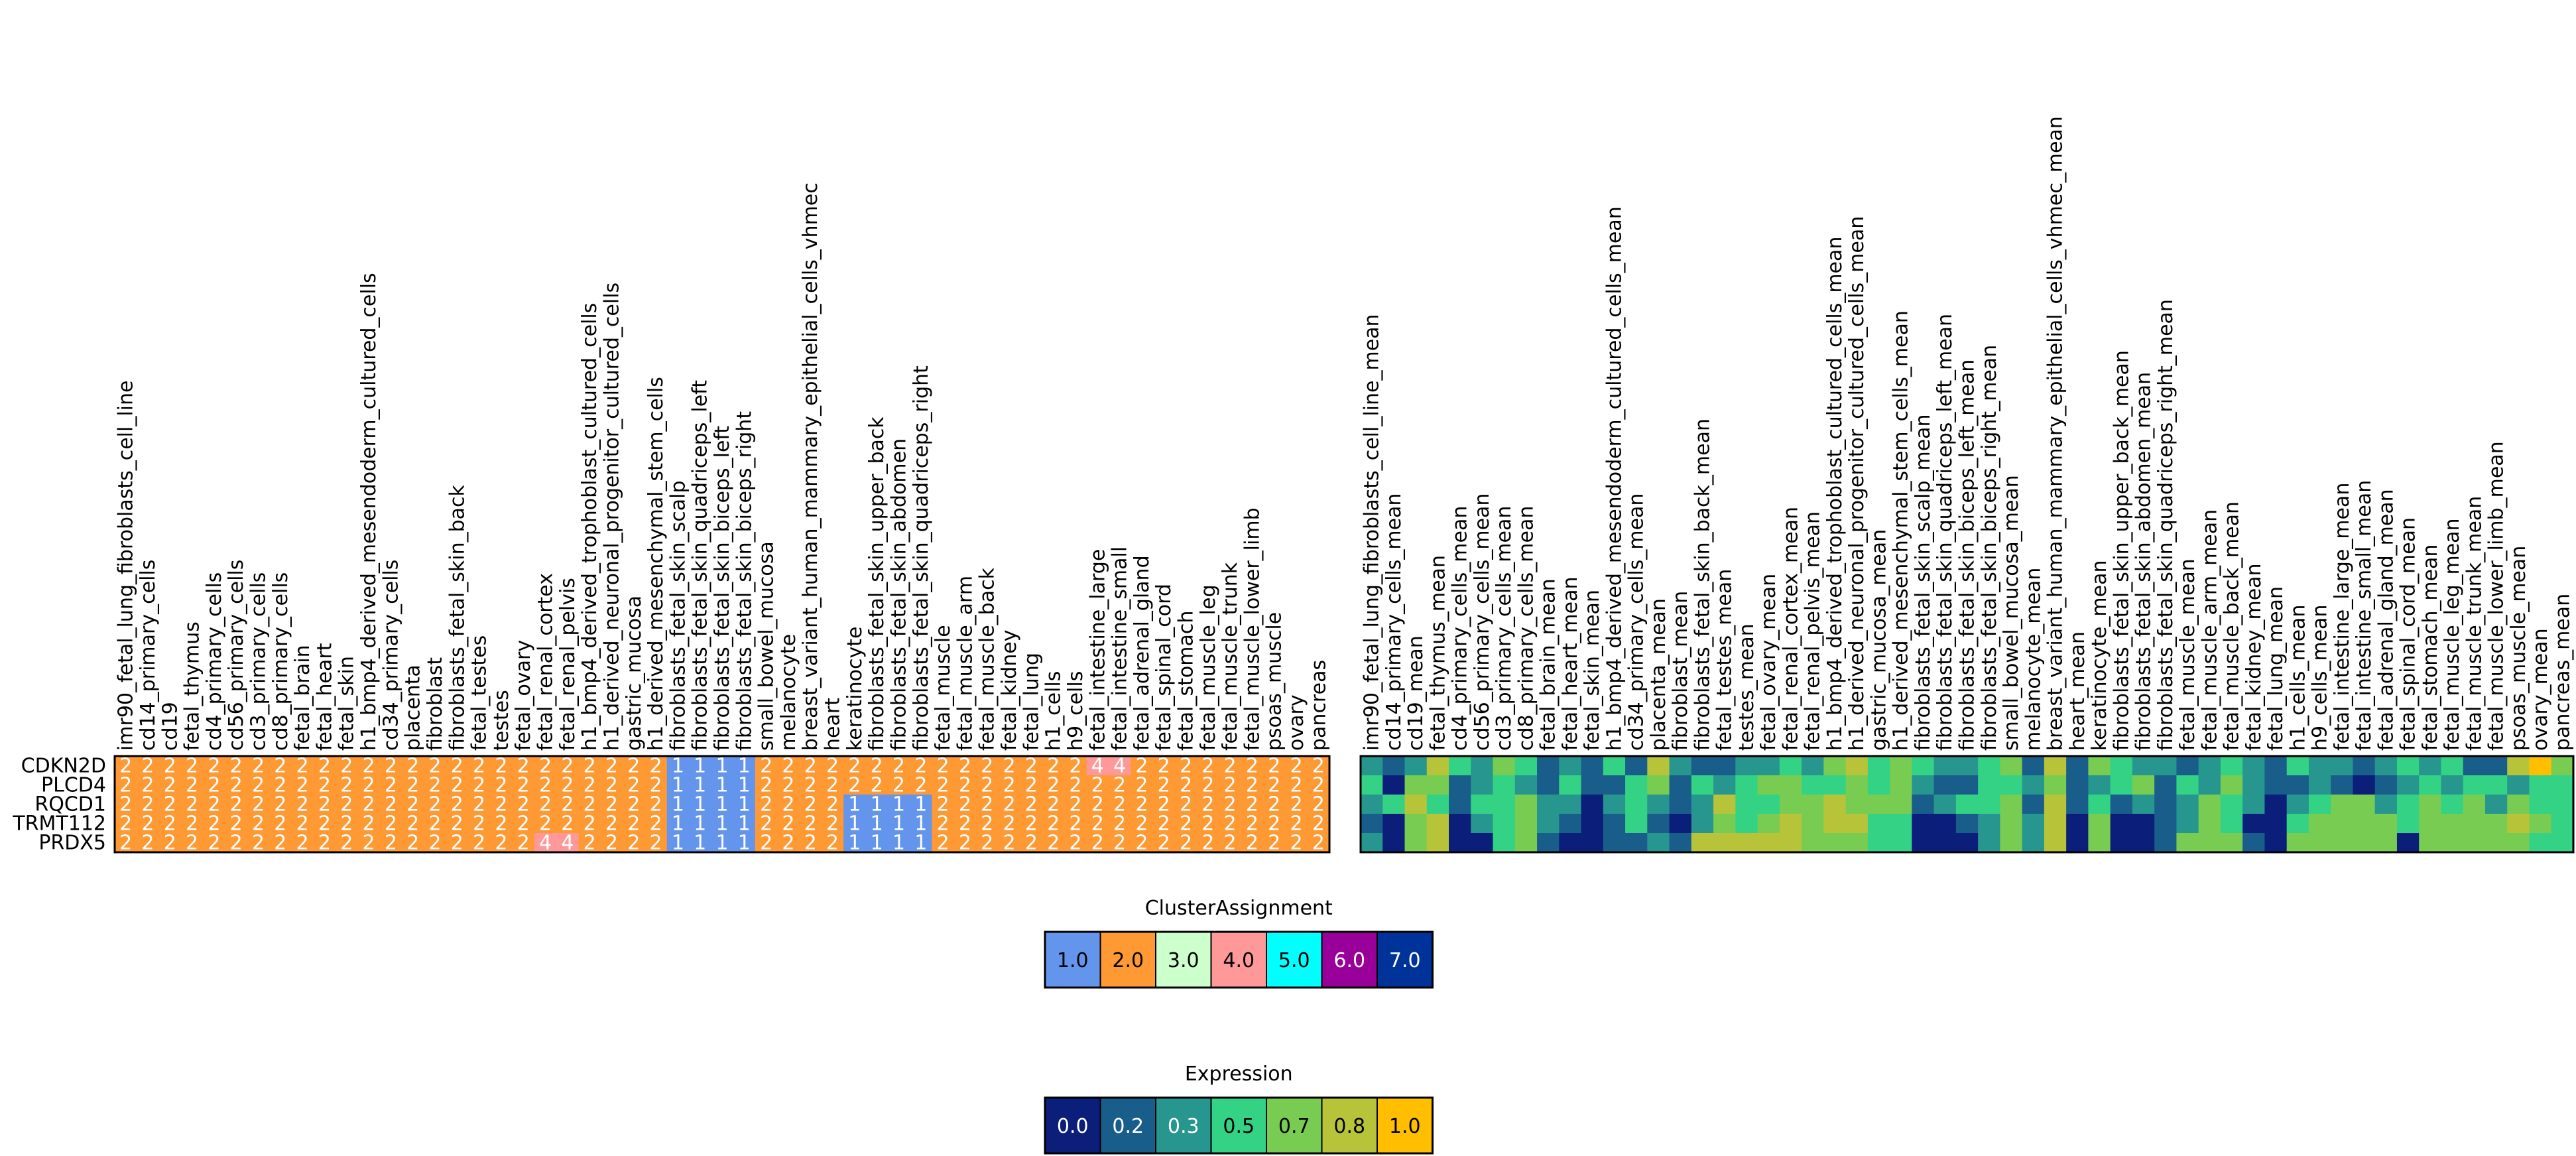 The width and height of the screenshot is (2576, 1156). What do you see at coordinates (2144, 561) in the screenshot?
I see `column-label: fibroblasts_fetal_skin_abdomen_mean` at bounding box center [2144, 561].